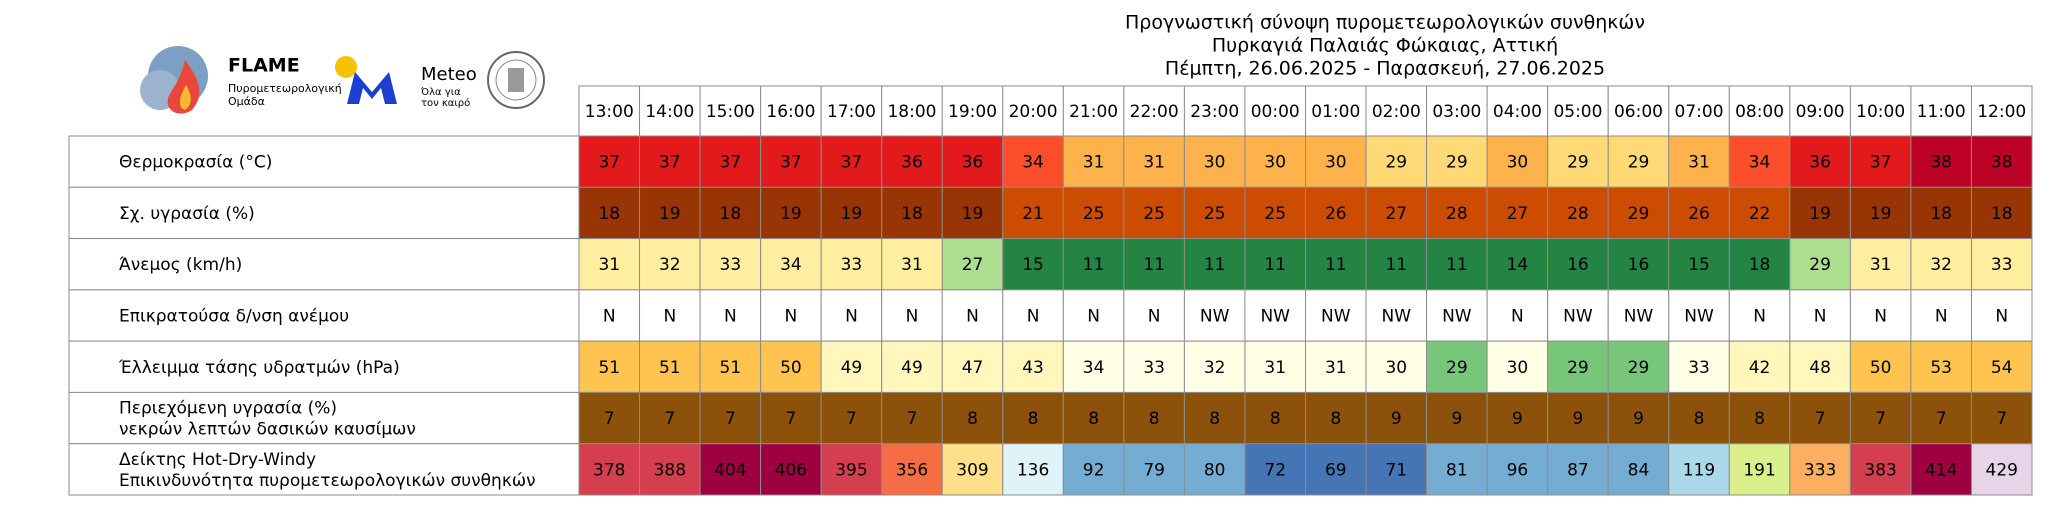 Image resolution: width=2048 pixels, height=508 pixels. Describe the element at coordinates (1699, 214) in the screenshot. I see `cell-value: 26` at that location.